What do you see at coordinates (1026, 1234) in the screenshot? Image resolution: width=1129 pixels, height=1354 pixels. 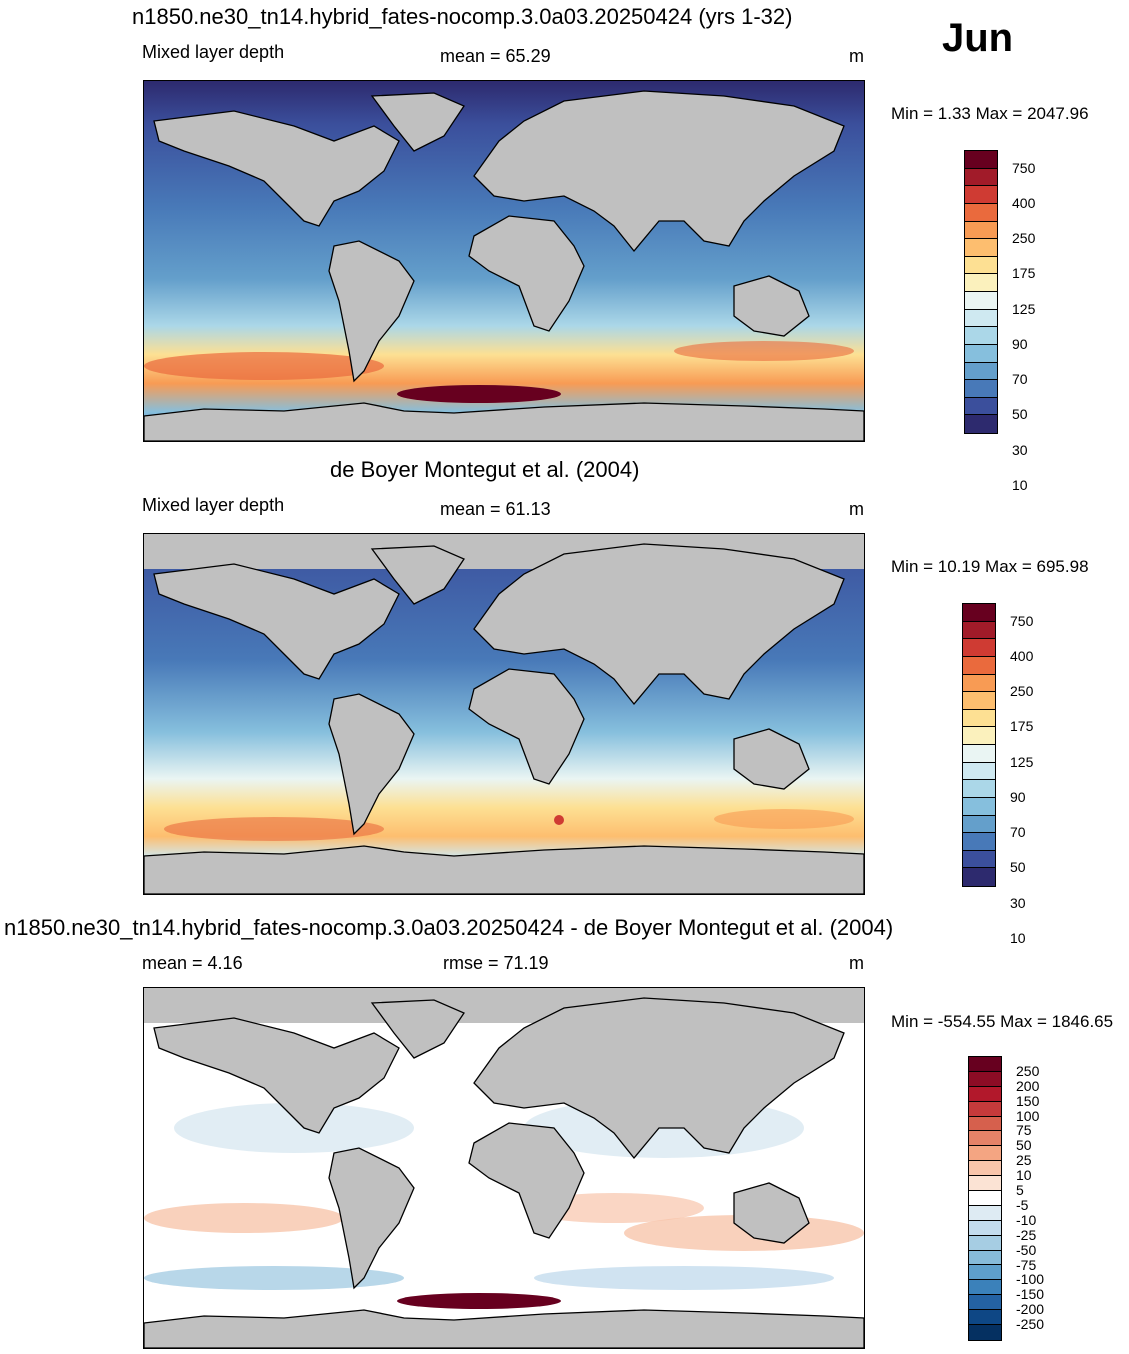 I see `colorbar-tick-label: -25` at bounding box center [1026, 1234].